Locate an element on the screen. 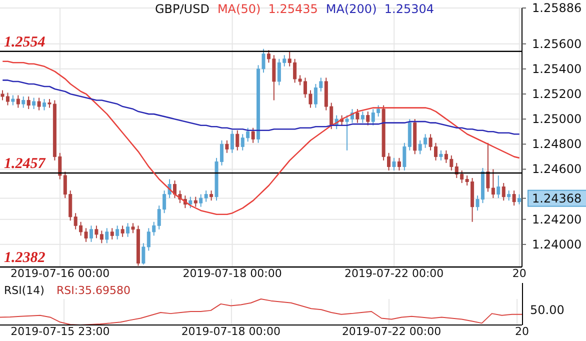 The image size is (586, 341). text: MA(200) is located at coordinates (351, 9).